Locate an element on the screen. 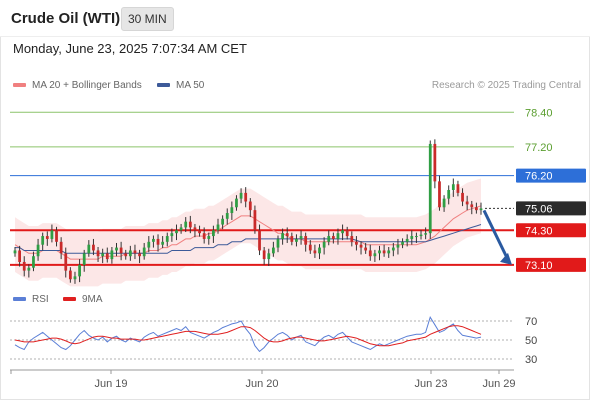 Image resolution: width=590 pixels, height=400 pixels. rsi-tick-label: 30 is located at coordinates (531, 360).